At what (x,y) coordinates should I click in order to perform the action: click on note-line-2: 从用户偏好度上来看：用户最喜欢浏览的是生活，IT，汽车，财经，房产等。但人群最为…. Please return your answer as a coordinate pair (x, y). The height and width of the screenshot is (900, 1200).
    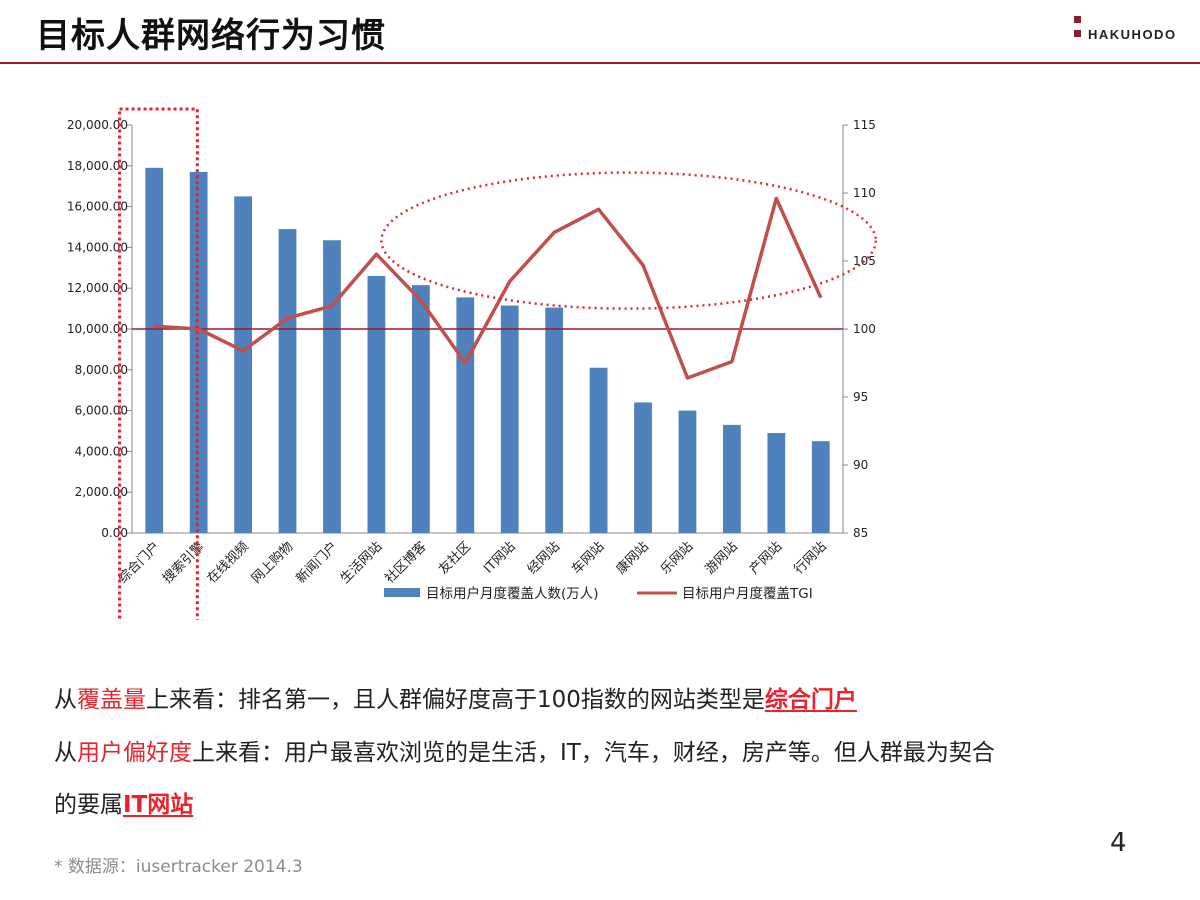
    Looking at the image, I should click on (524, 753).